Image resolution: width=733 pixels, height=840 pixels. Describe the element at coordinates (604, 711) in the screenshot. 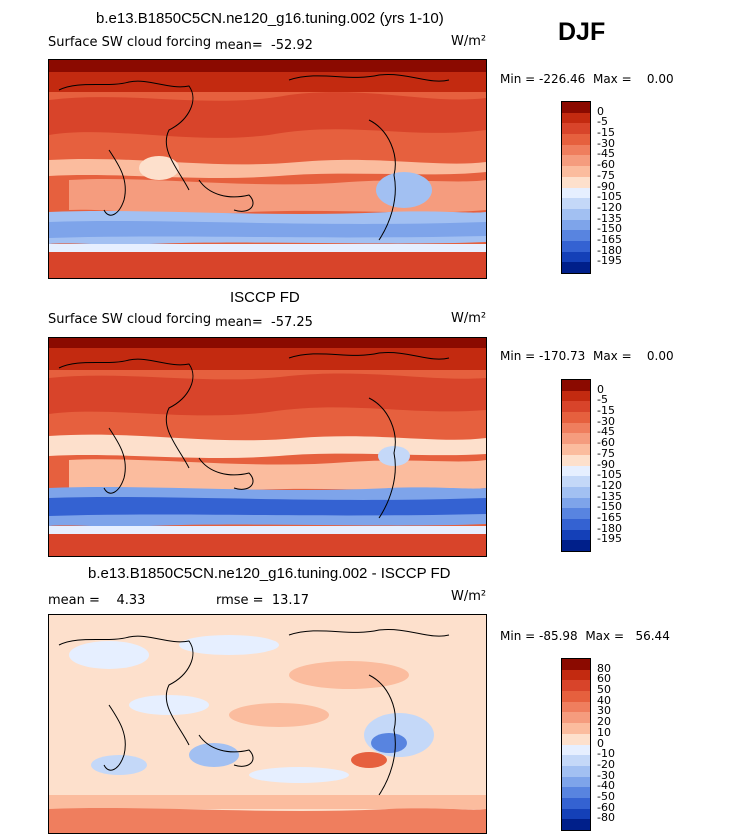

I see `colorbar-tick-label: 30` at that location.